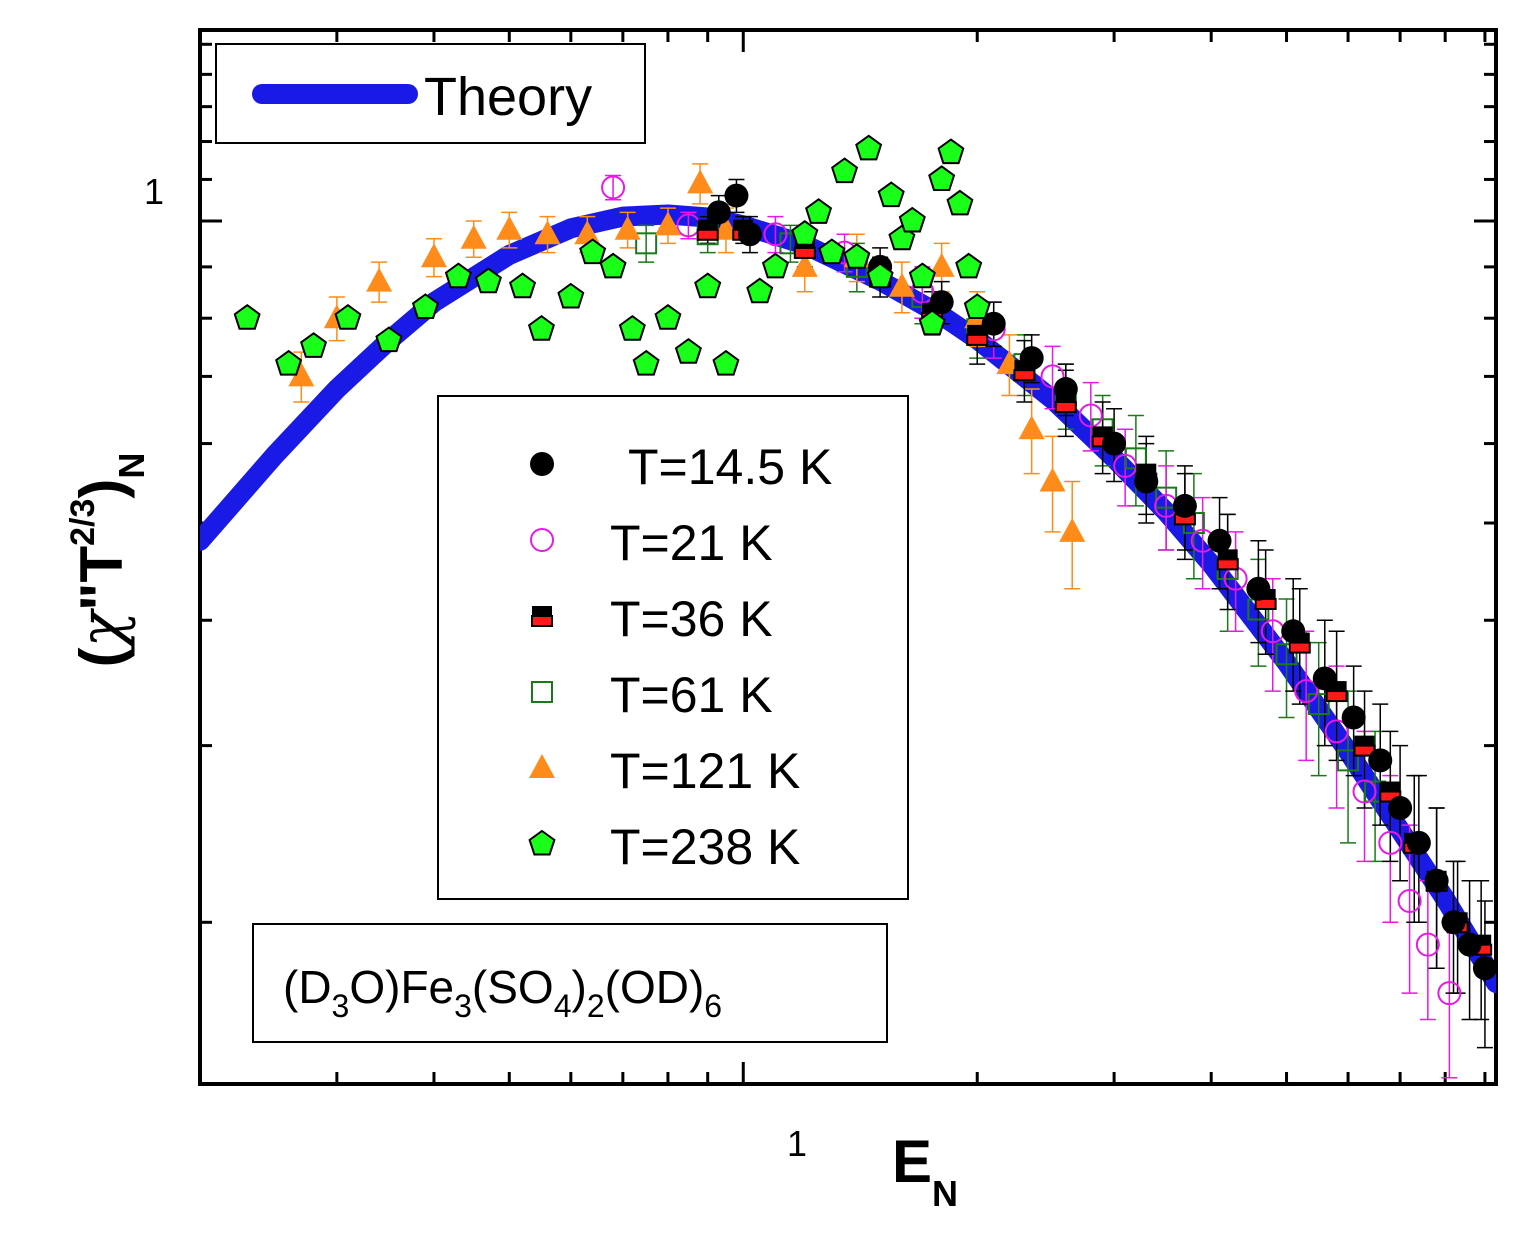  I want to click on y-label-t: T, so click(101, 564).